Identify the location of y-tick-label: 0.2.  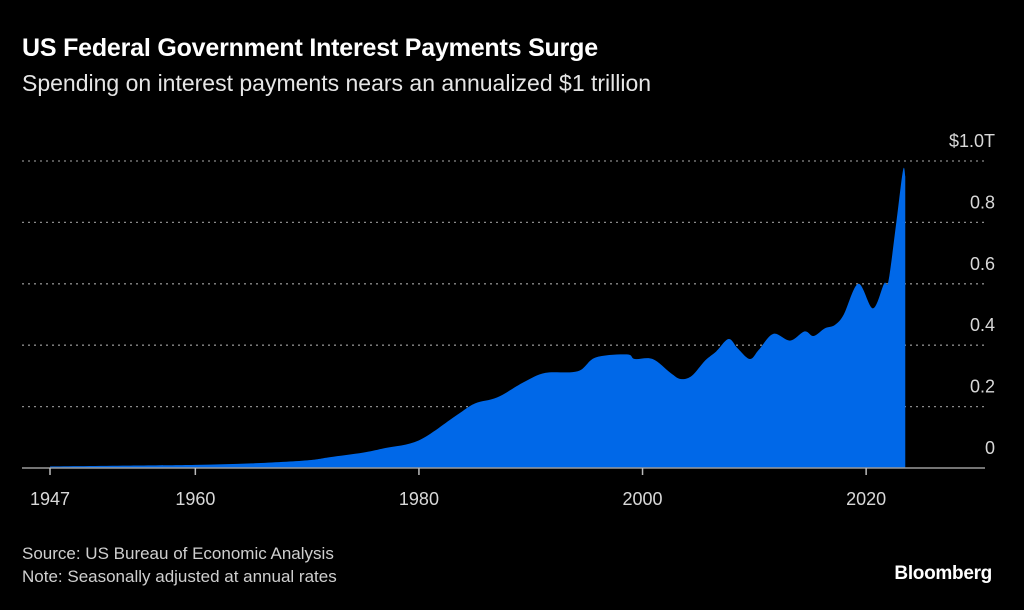
(982, 387).